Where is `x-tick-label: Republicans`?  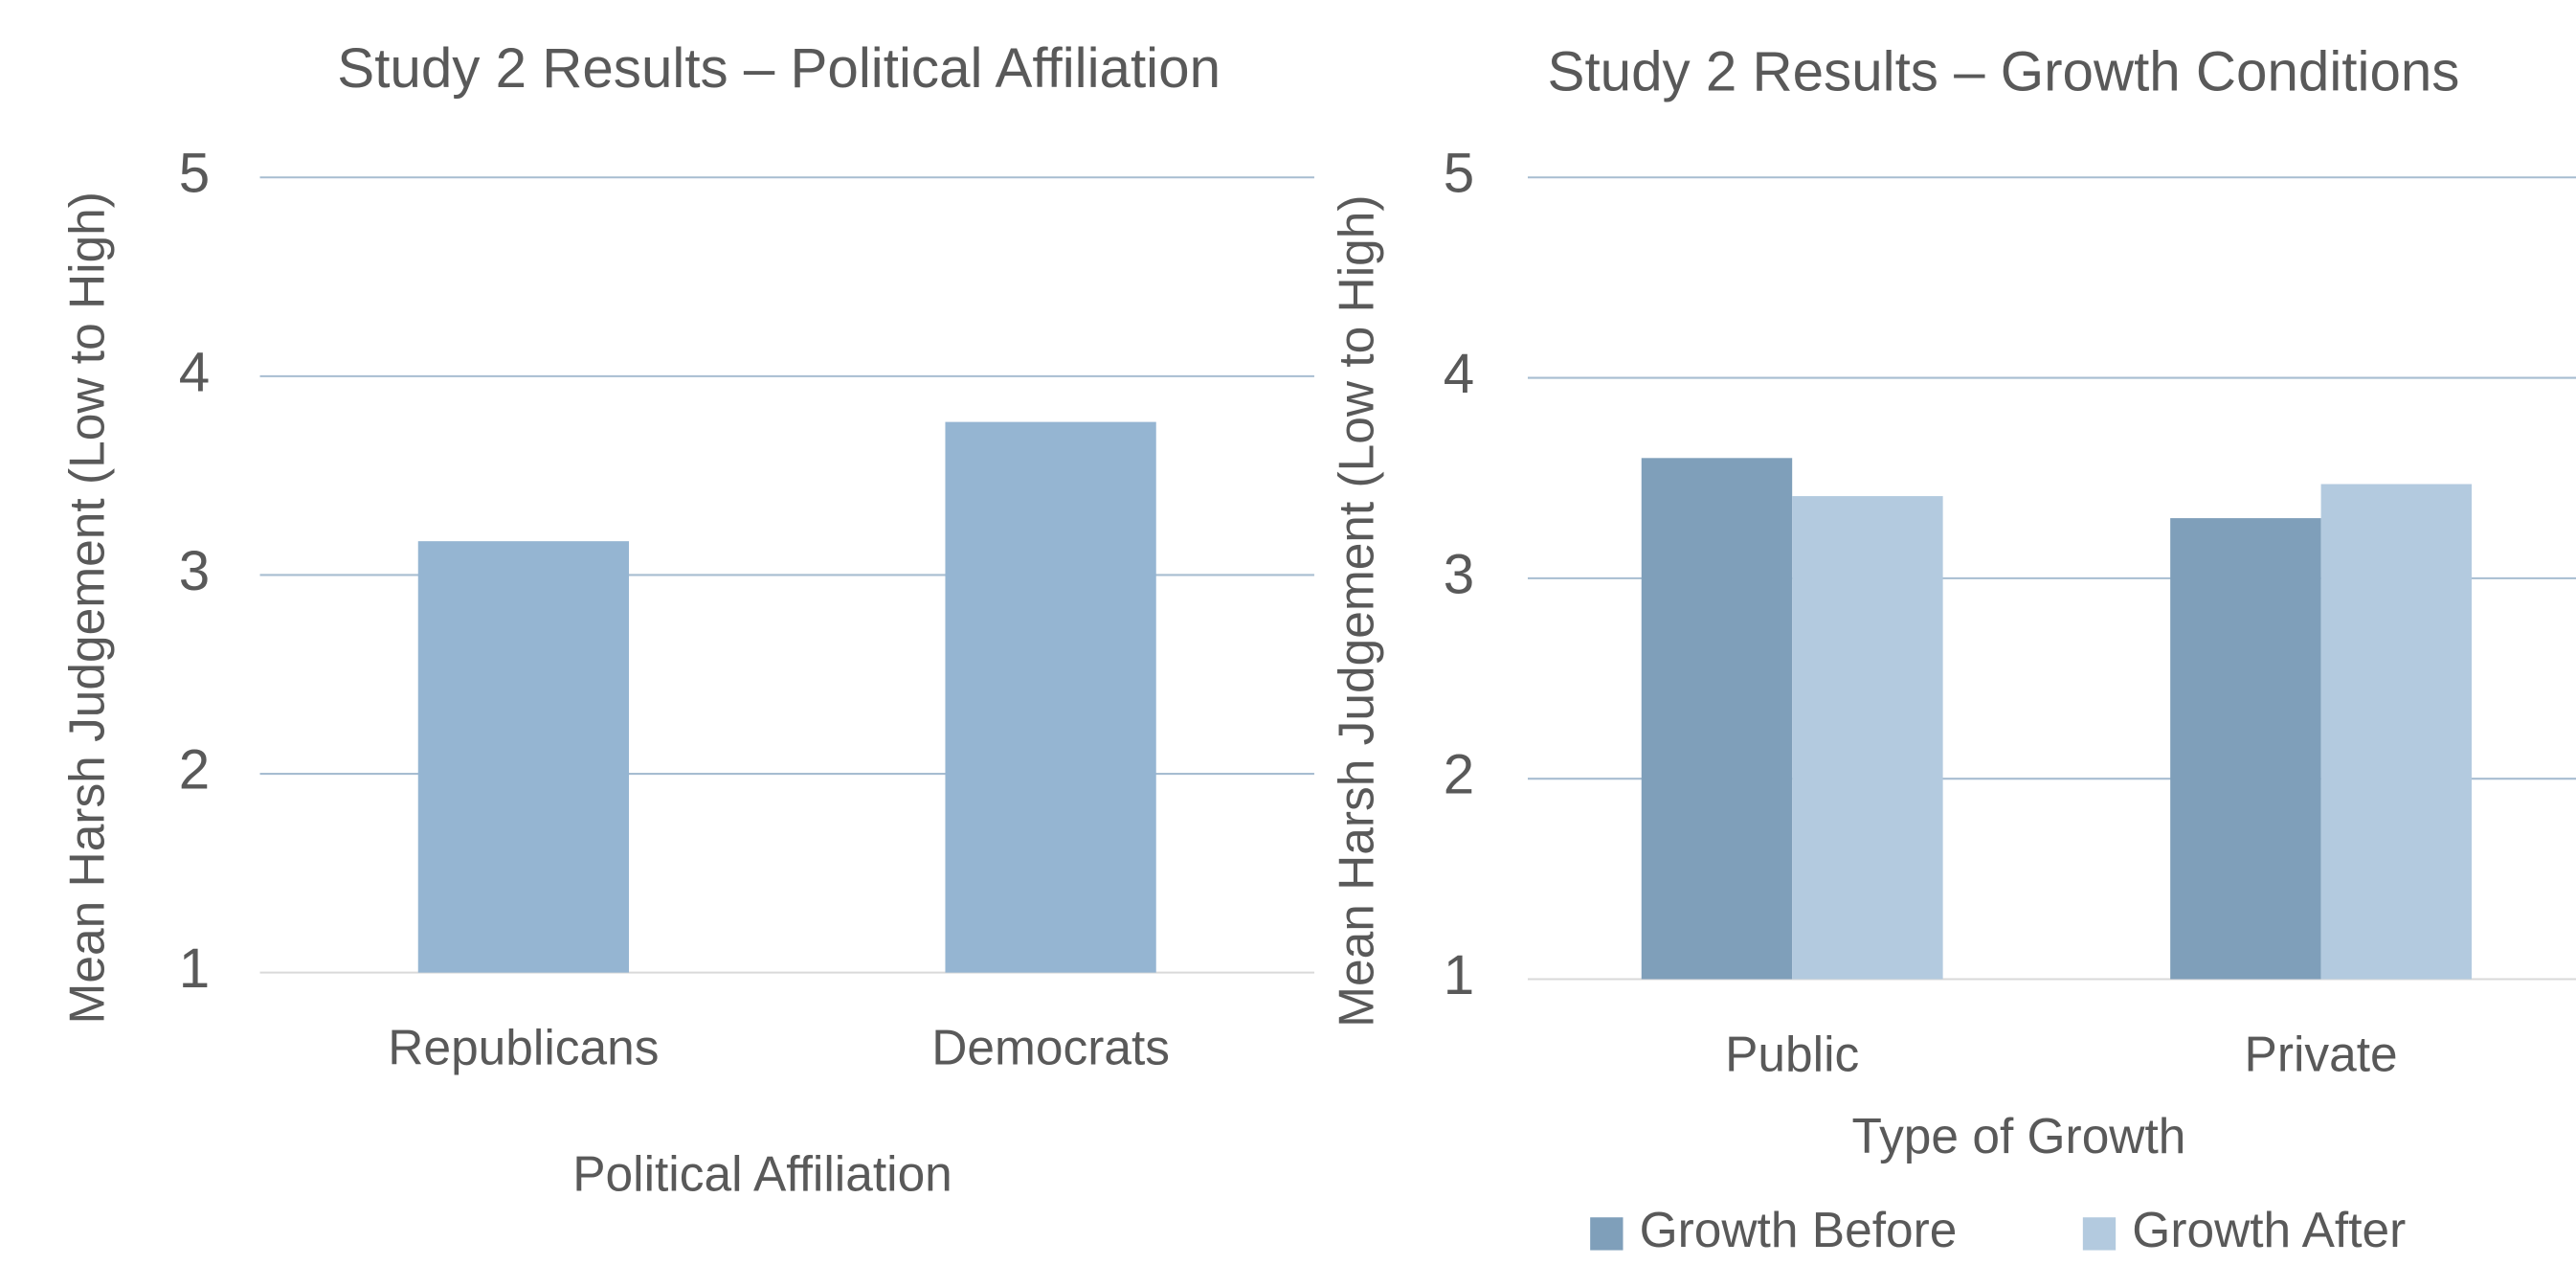 x-tick-label: Republicans is located at coordinates (524, 1047).